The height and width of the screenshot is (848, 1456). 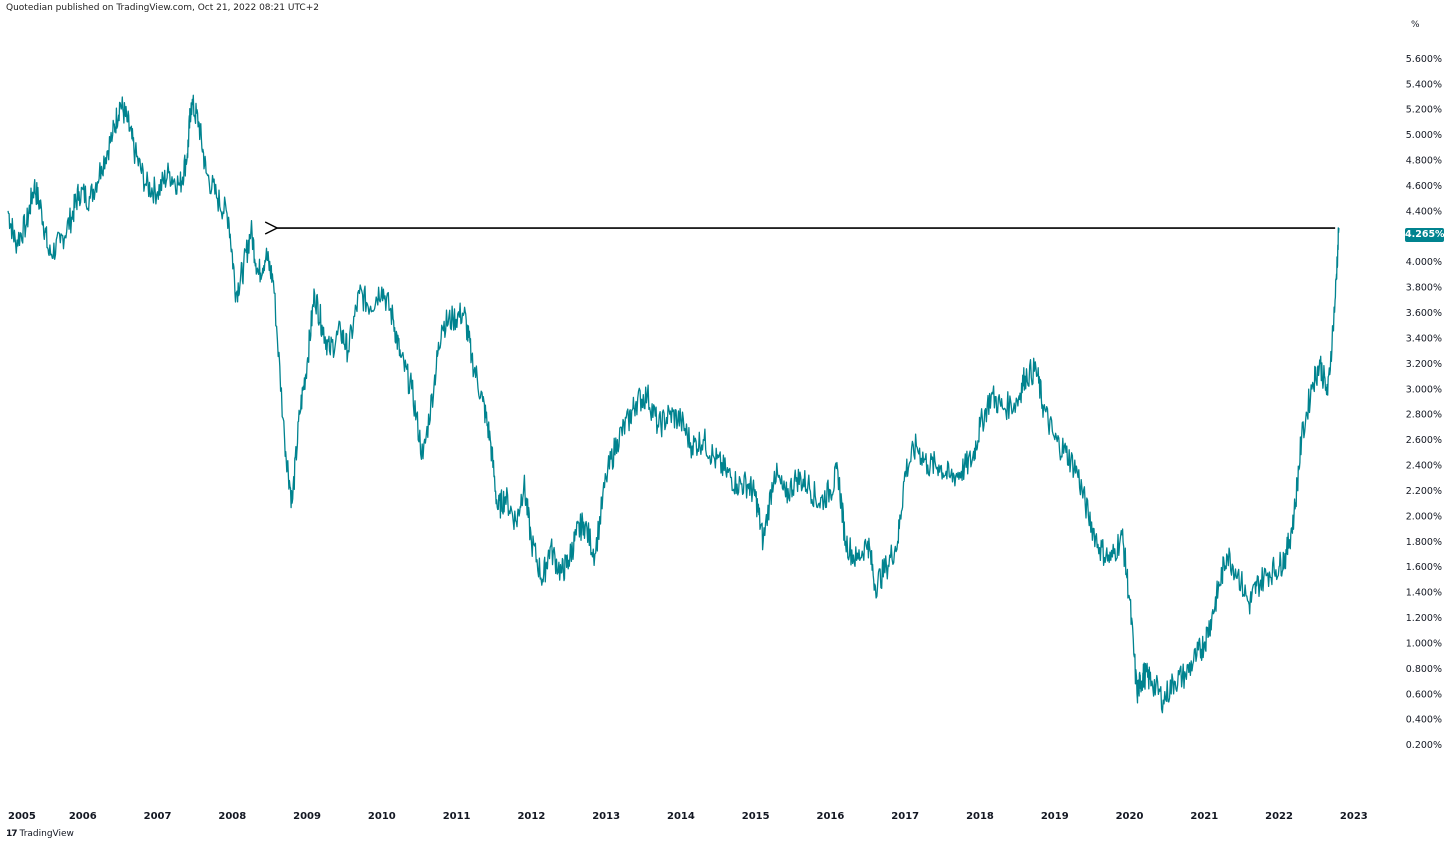 What do you see at coordinates (1415, 25) in the screenshot?
I see `y-axis-unit-label: %` at bounding box center [1415, 25].